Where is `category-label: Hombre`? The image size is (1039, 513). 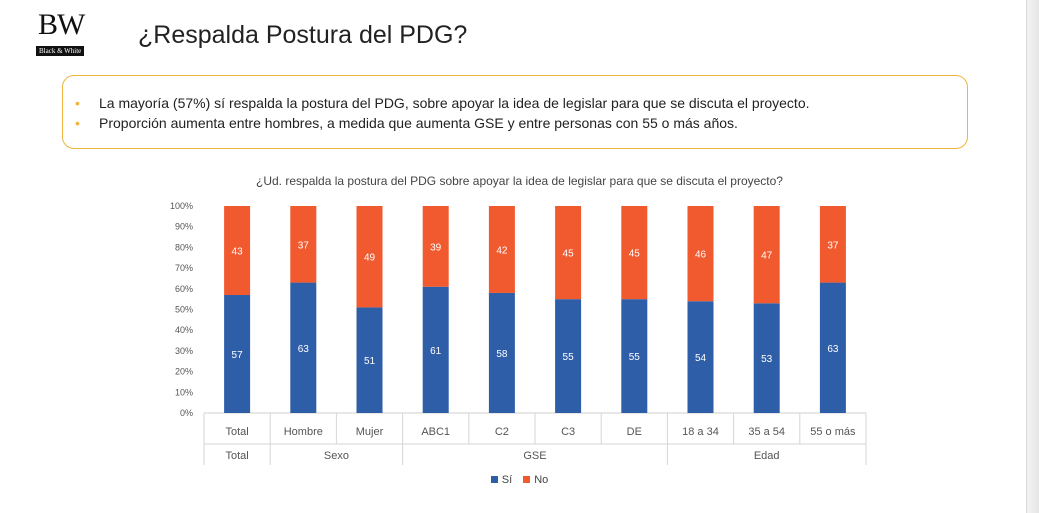 category-label: Hombre is located at coordinates (303, 432).